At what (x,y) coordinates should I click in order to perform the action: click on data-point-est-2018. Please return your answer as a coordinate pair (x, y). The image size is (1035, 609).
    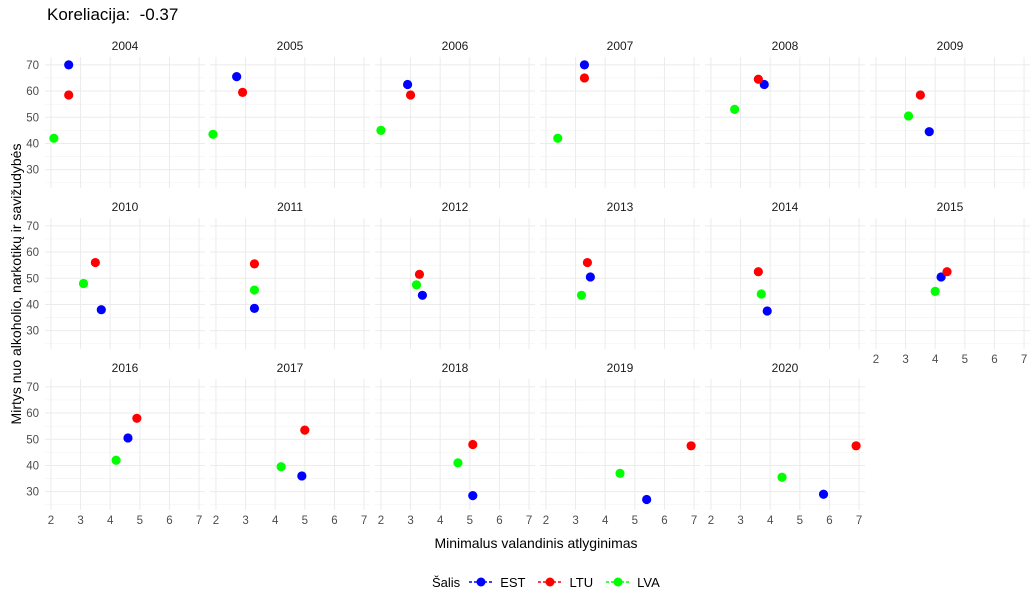
    Looking at the image, I should click on (473, 495).